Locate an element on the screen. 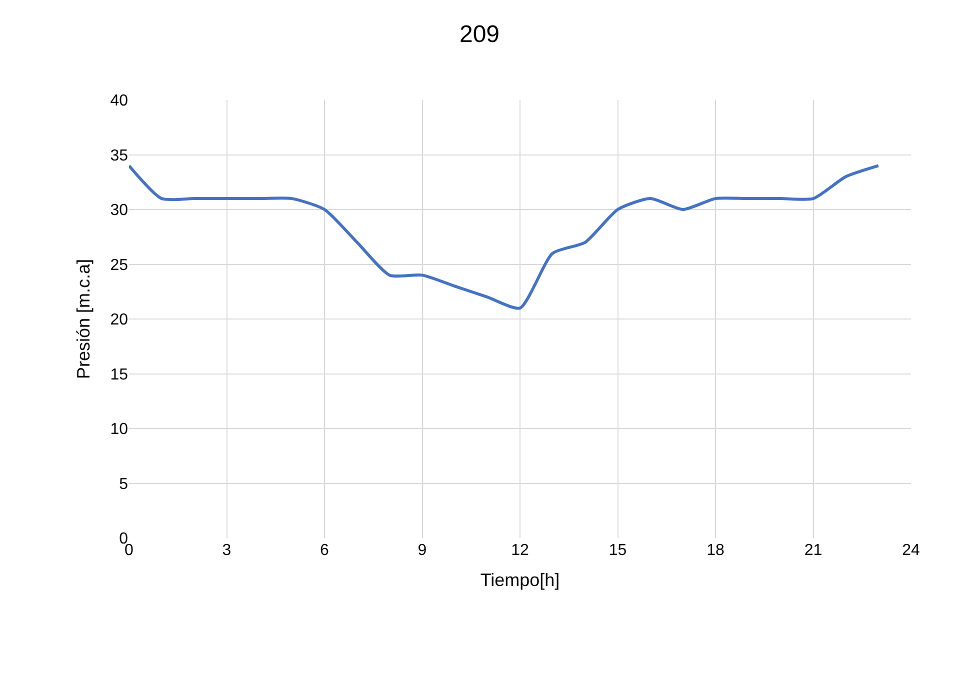 The height and width of the screenshot is (675, 959). x-tick-label: 15 is located at coordinates (617, 550).